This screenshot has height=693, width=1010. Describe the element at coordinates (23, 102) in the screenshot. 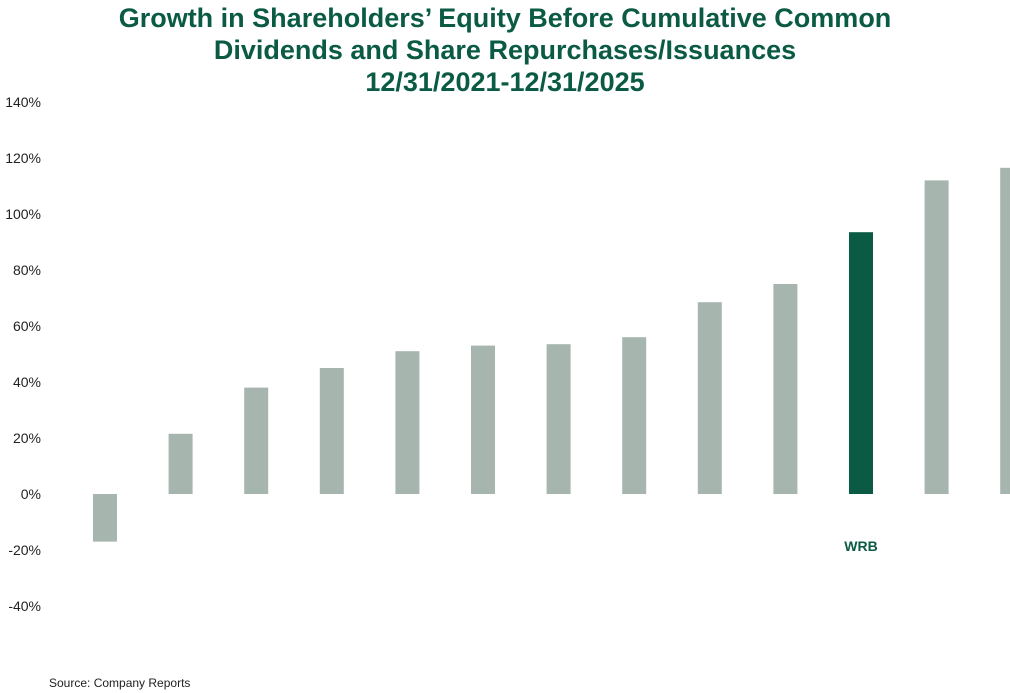

I see `y-tick-label: 140%` at that location.